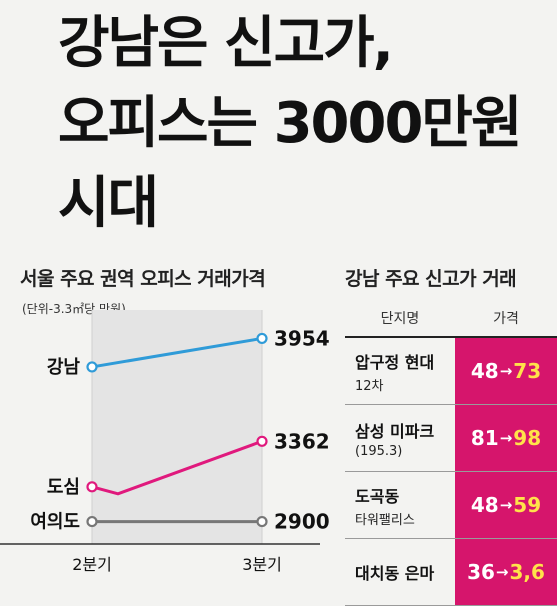 The height and width of the screenshot is (606, 557). I want to click on x-tick-label: 2분기, so click(92, 564).